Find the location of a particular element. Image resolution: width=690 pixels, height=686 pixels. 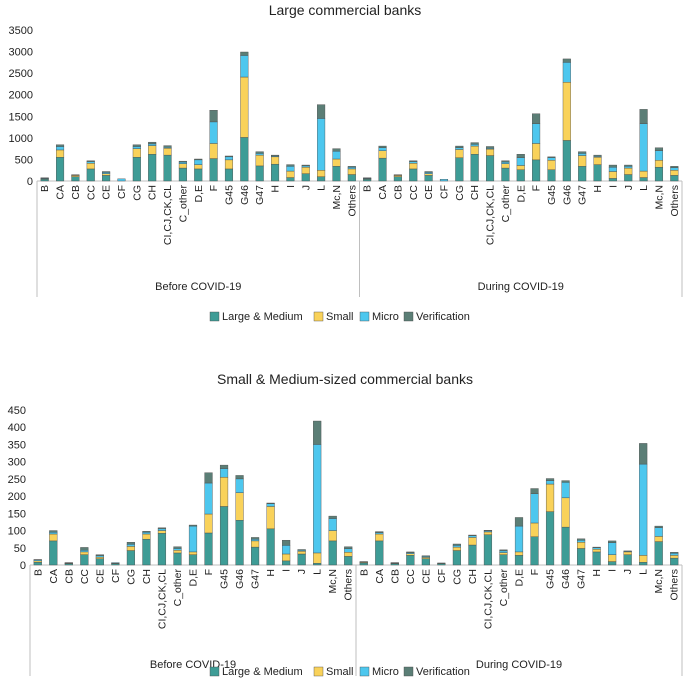

large-banks-legend-label-verification: Verification is located at coordinates (443, 317).